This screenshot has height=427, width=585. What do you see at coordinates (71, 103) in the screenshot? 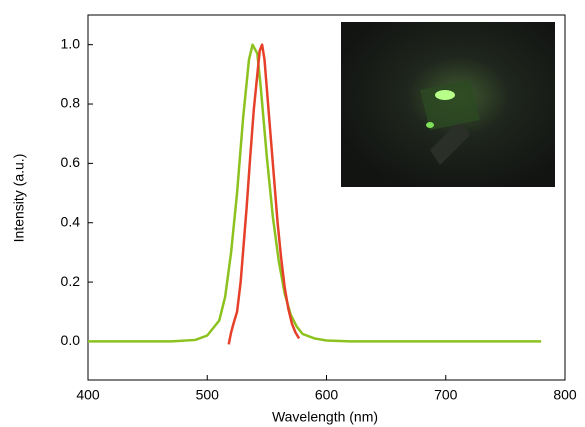
I see `y-tick-label: 0.8` at bounding box center [71, 103].